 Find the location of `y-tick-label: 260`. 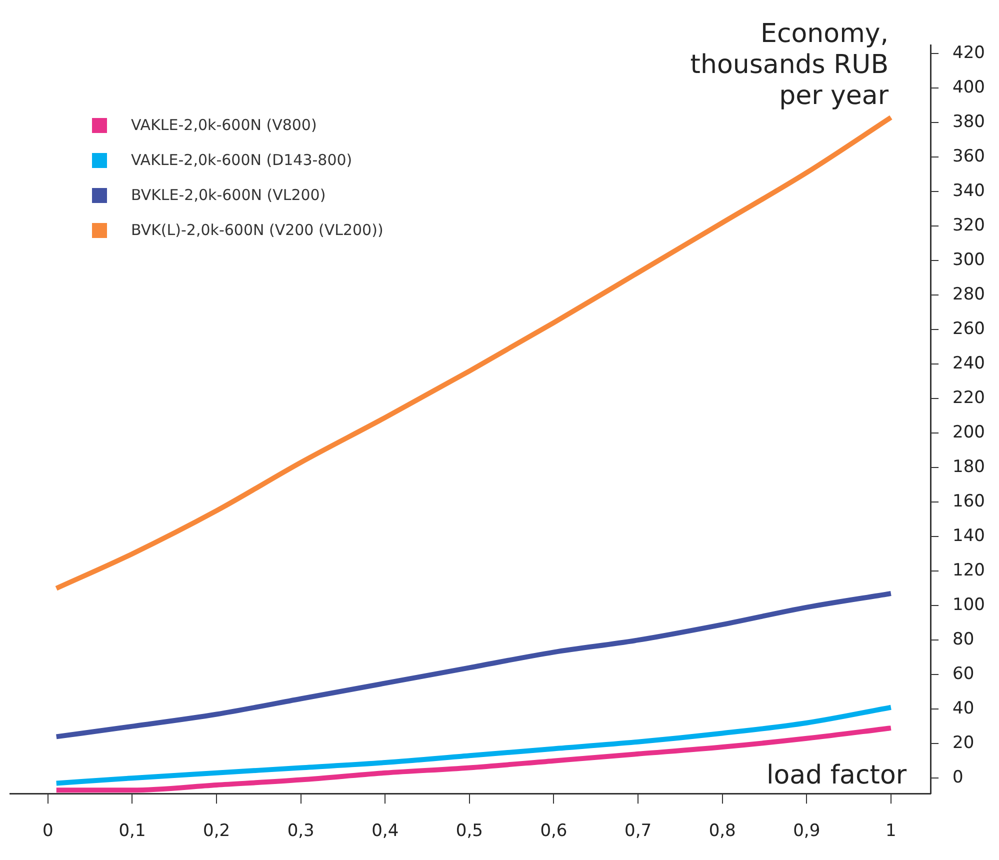

y-tick-label: 260 is located at coordinates (969, 329).